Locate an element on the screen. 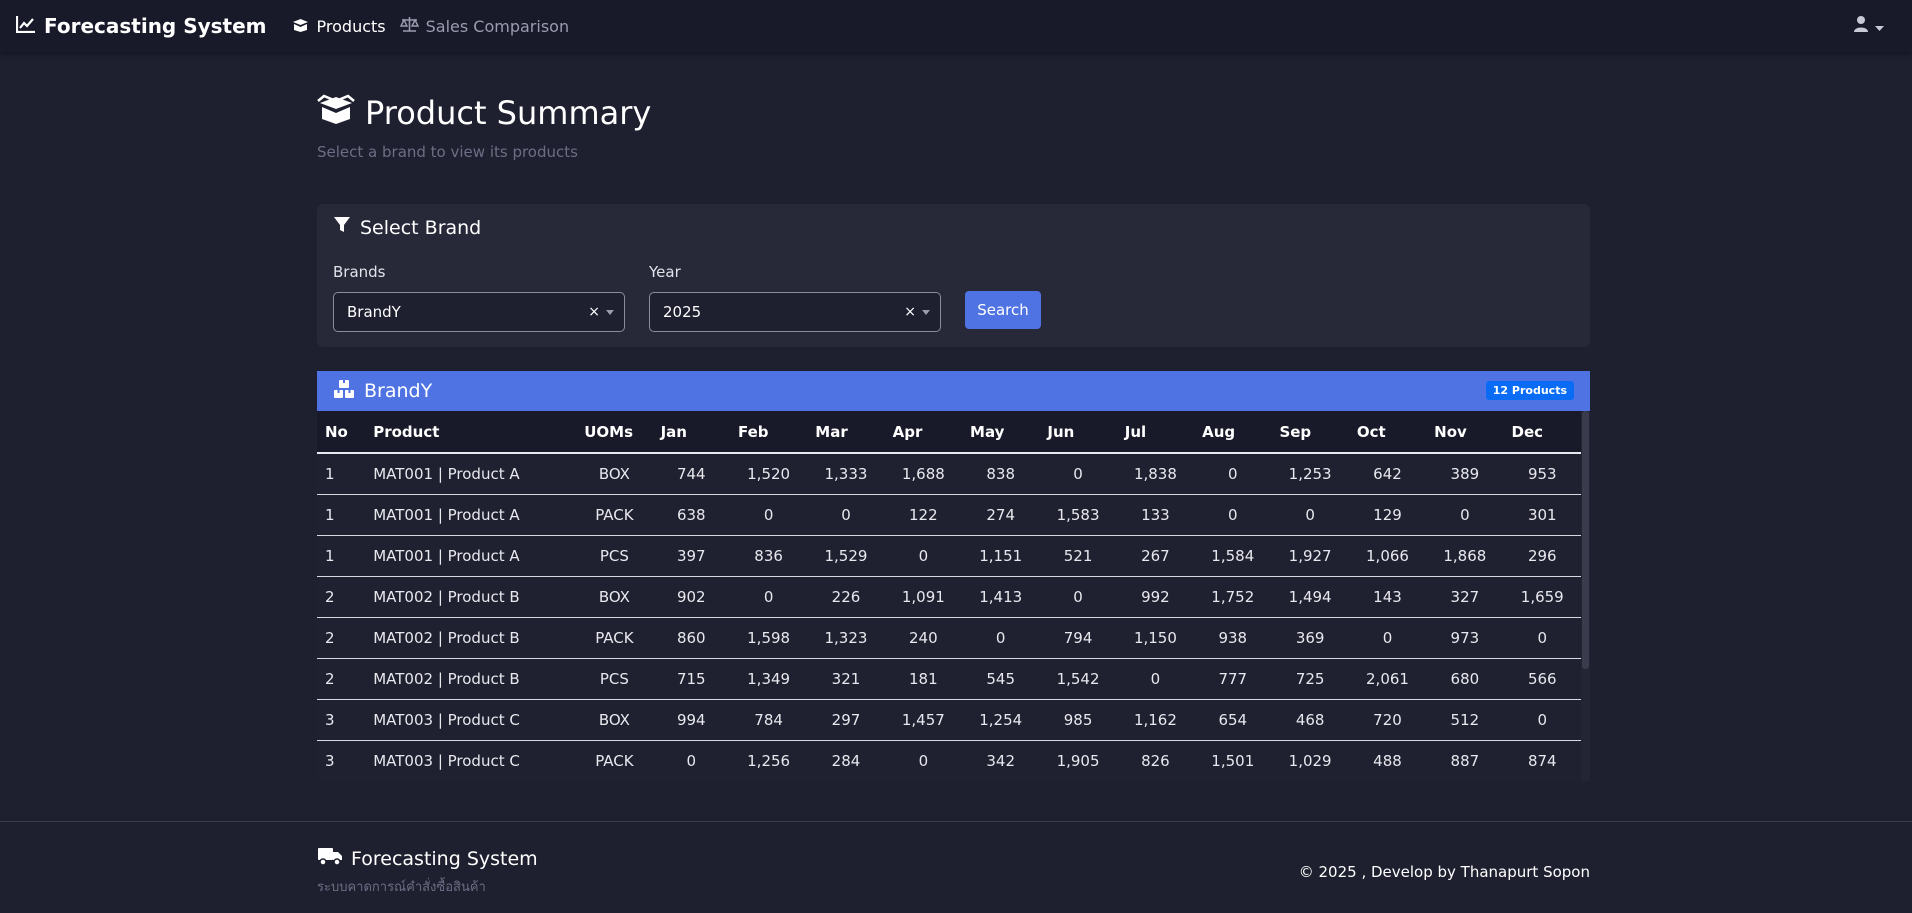 Image resolution: width=1912 pixels, height=913 pixels. table-cell: 1,091 is located at coordinates (923, 597).